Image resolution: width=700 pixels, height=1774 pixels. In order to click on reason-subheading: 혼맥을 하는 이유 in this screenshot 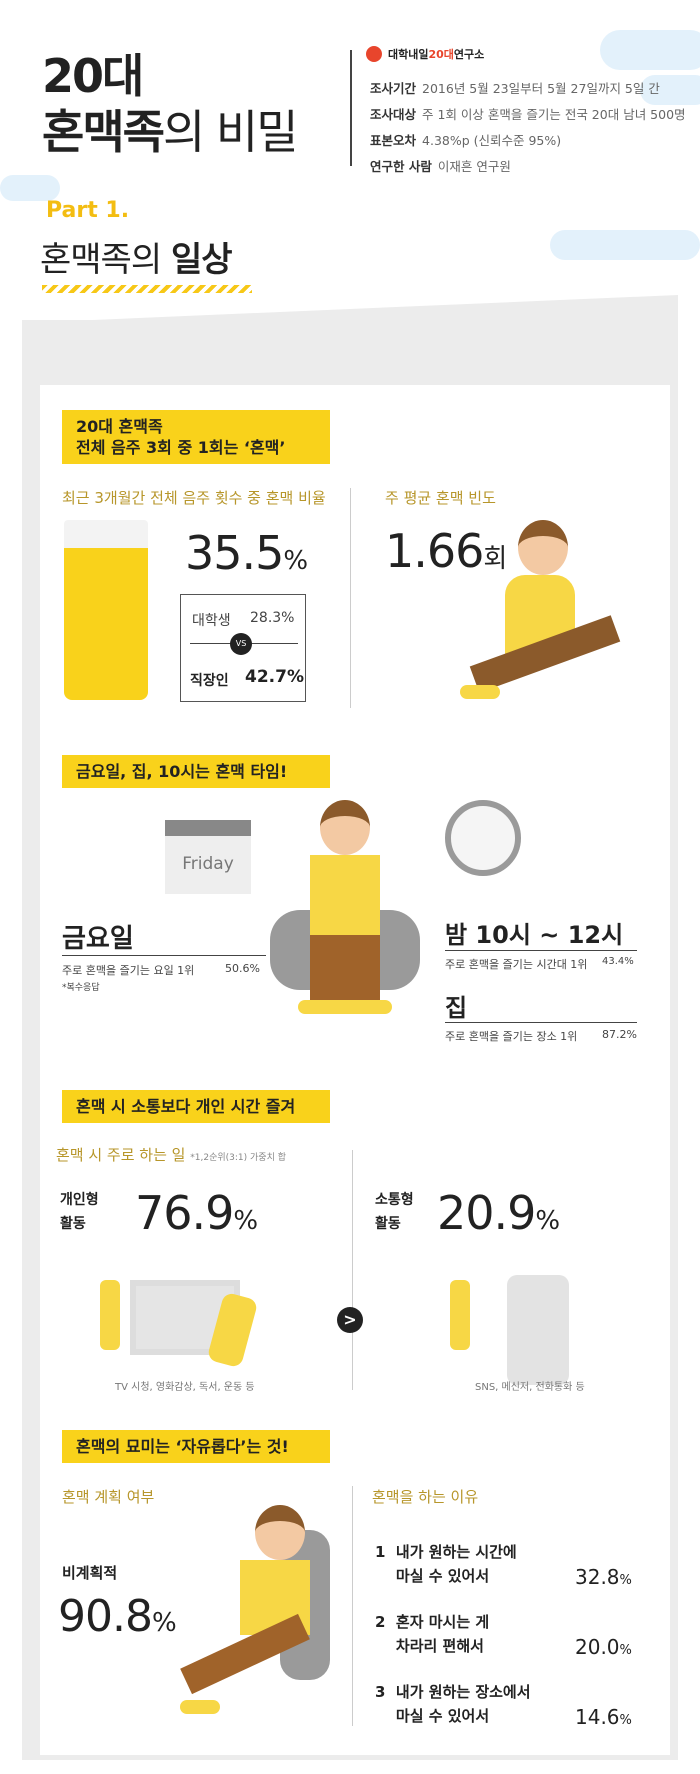, I will do `click(425, 1497)`.